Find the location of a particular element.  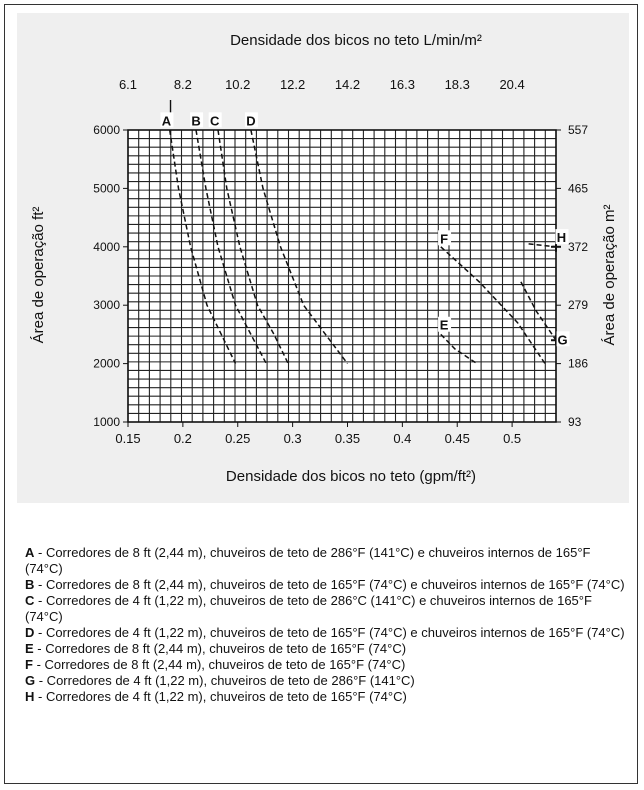

right-tick-label: 279 is located at coordinates (578, 305).